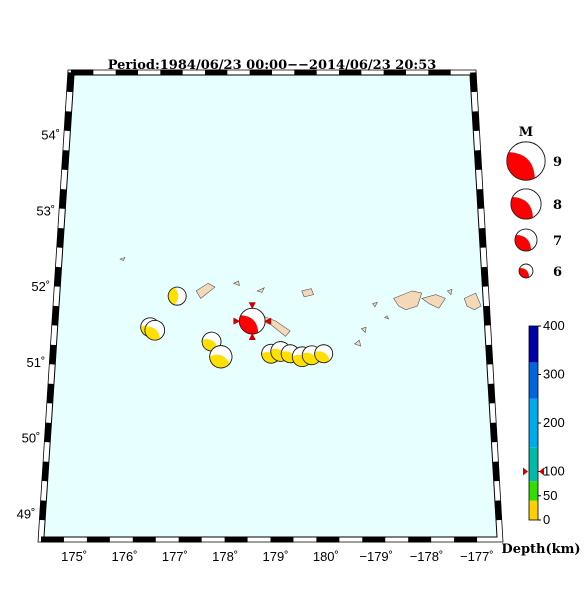 Image resolution: width=585 pixels, height=600 pixels. Describe the element at coordinates (252, 321) in the screenshot. I see `mainshock-beachball` at that location.